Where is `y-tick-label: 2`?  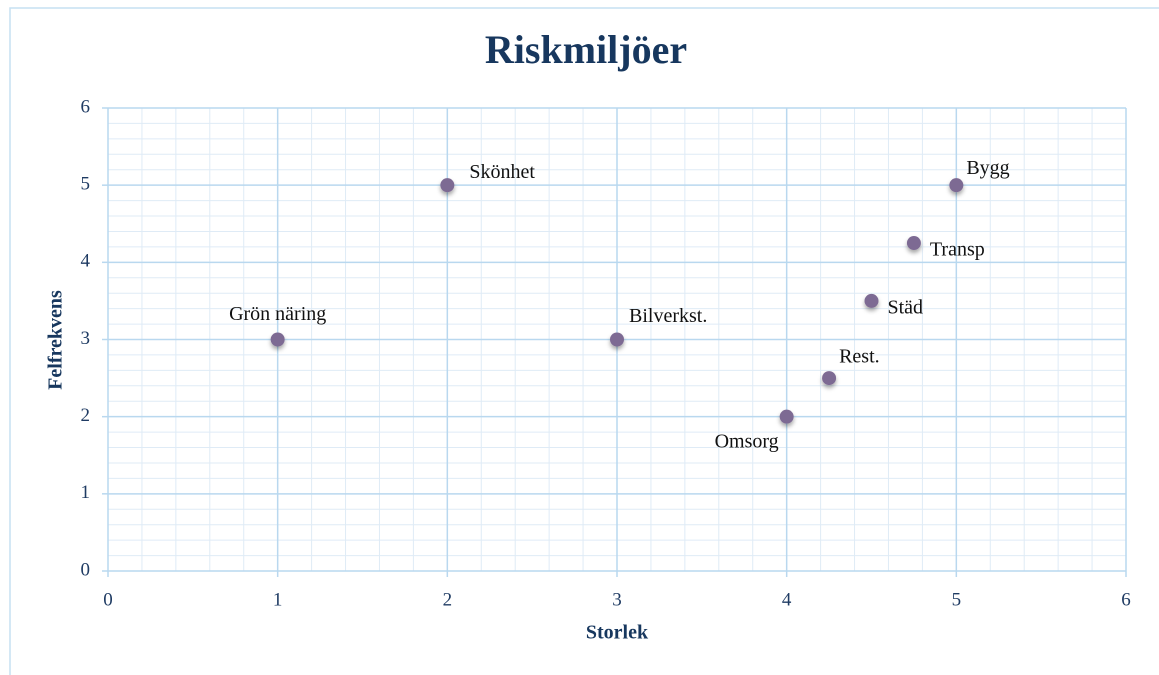
y-tick-label: 2 is located at coordinates (86, 415).